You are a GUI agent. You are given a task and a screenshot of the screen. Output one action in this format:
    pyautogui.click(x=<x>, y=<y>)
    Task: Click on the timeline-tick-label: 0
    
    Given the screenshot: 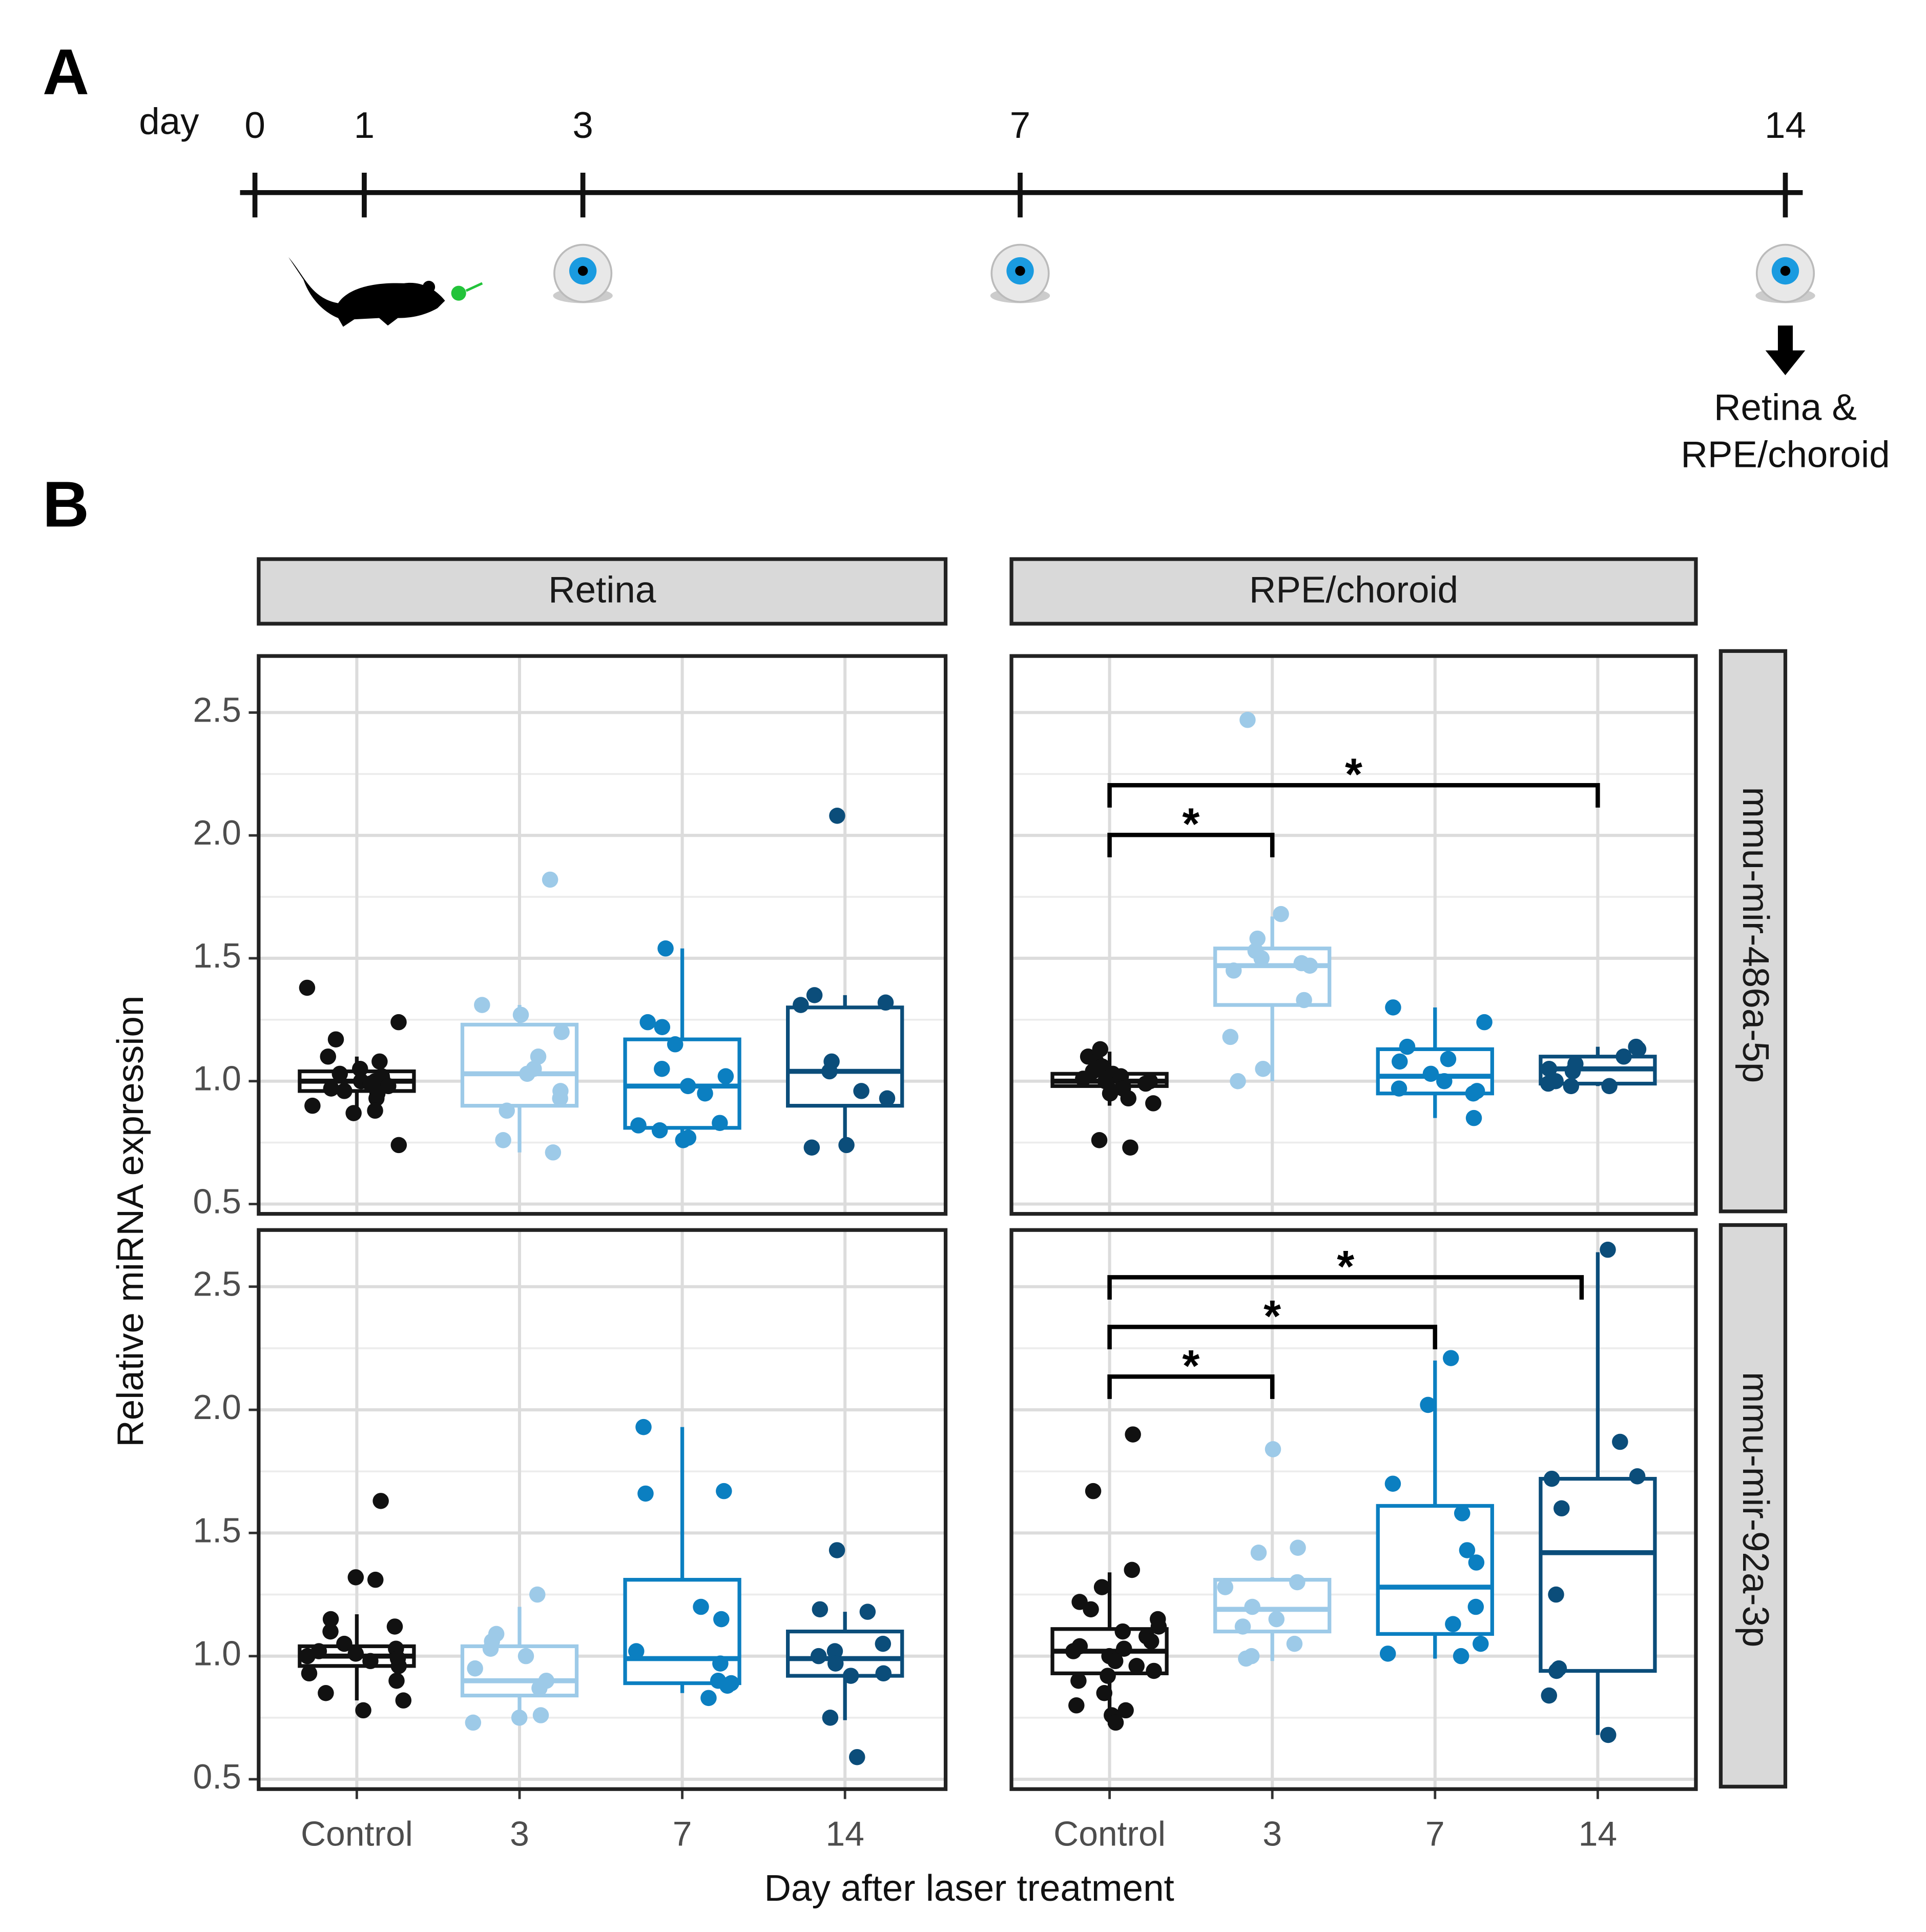 What is the action you would take?
    pyautogui.click(x=254, y=125)
    